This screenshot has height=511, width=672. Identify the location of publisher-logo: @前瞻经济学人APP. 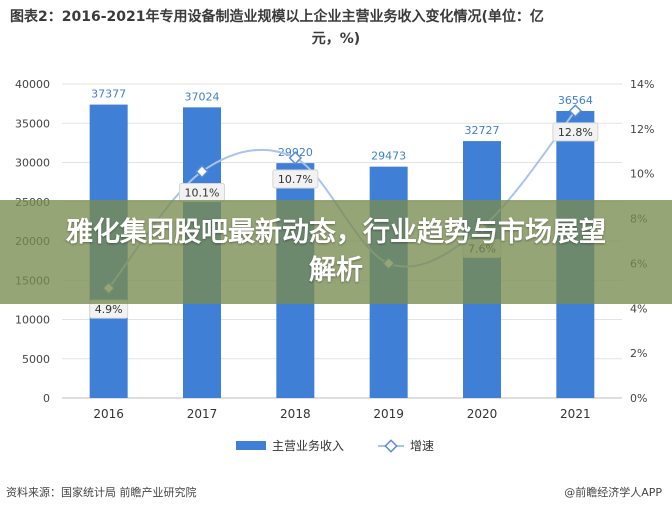
(613, 492).